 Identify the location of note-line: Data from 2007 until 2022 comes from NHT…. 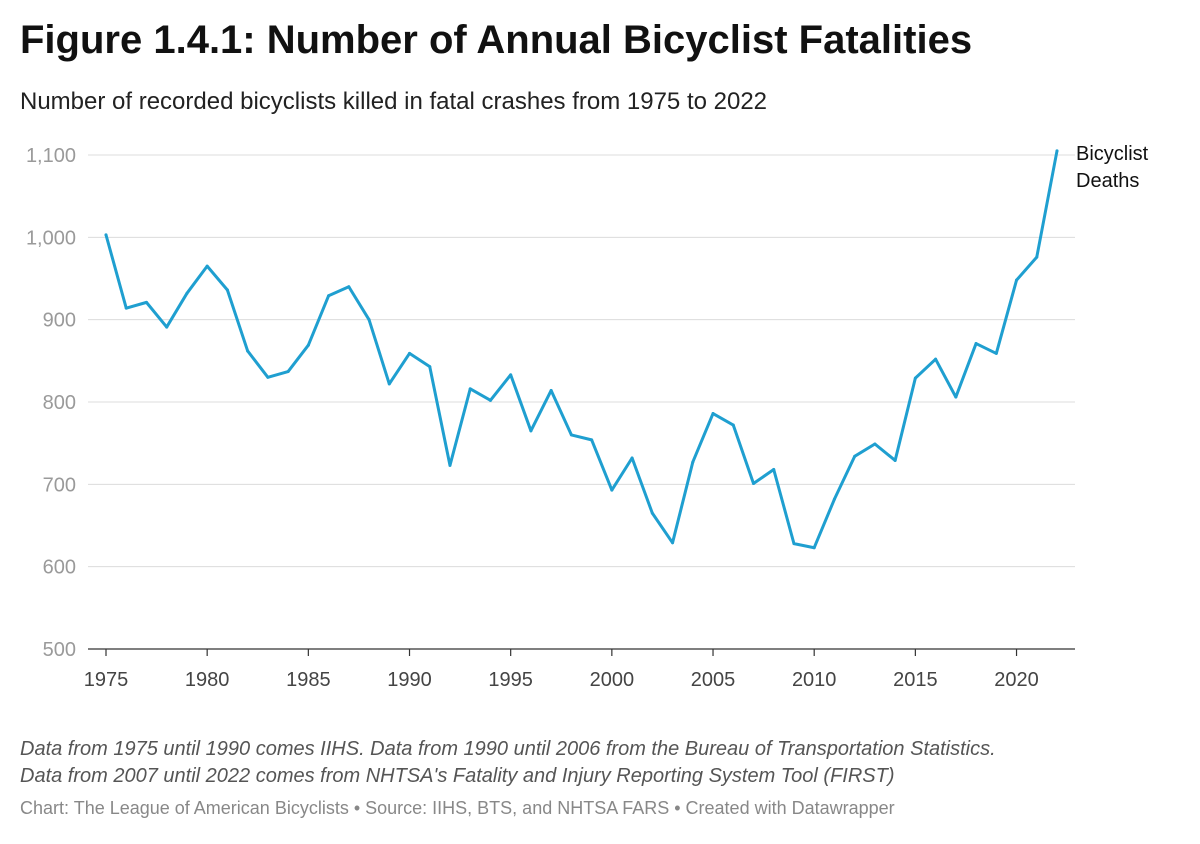
(457, 776).